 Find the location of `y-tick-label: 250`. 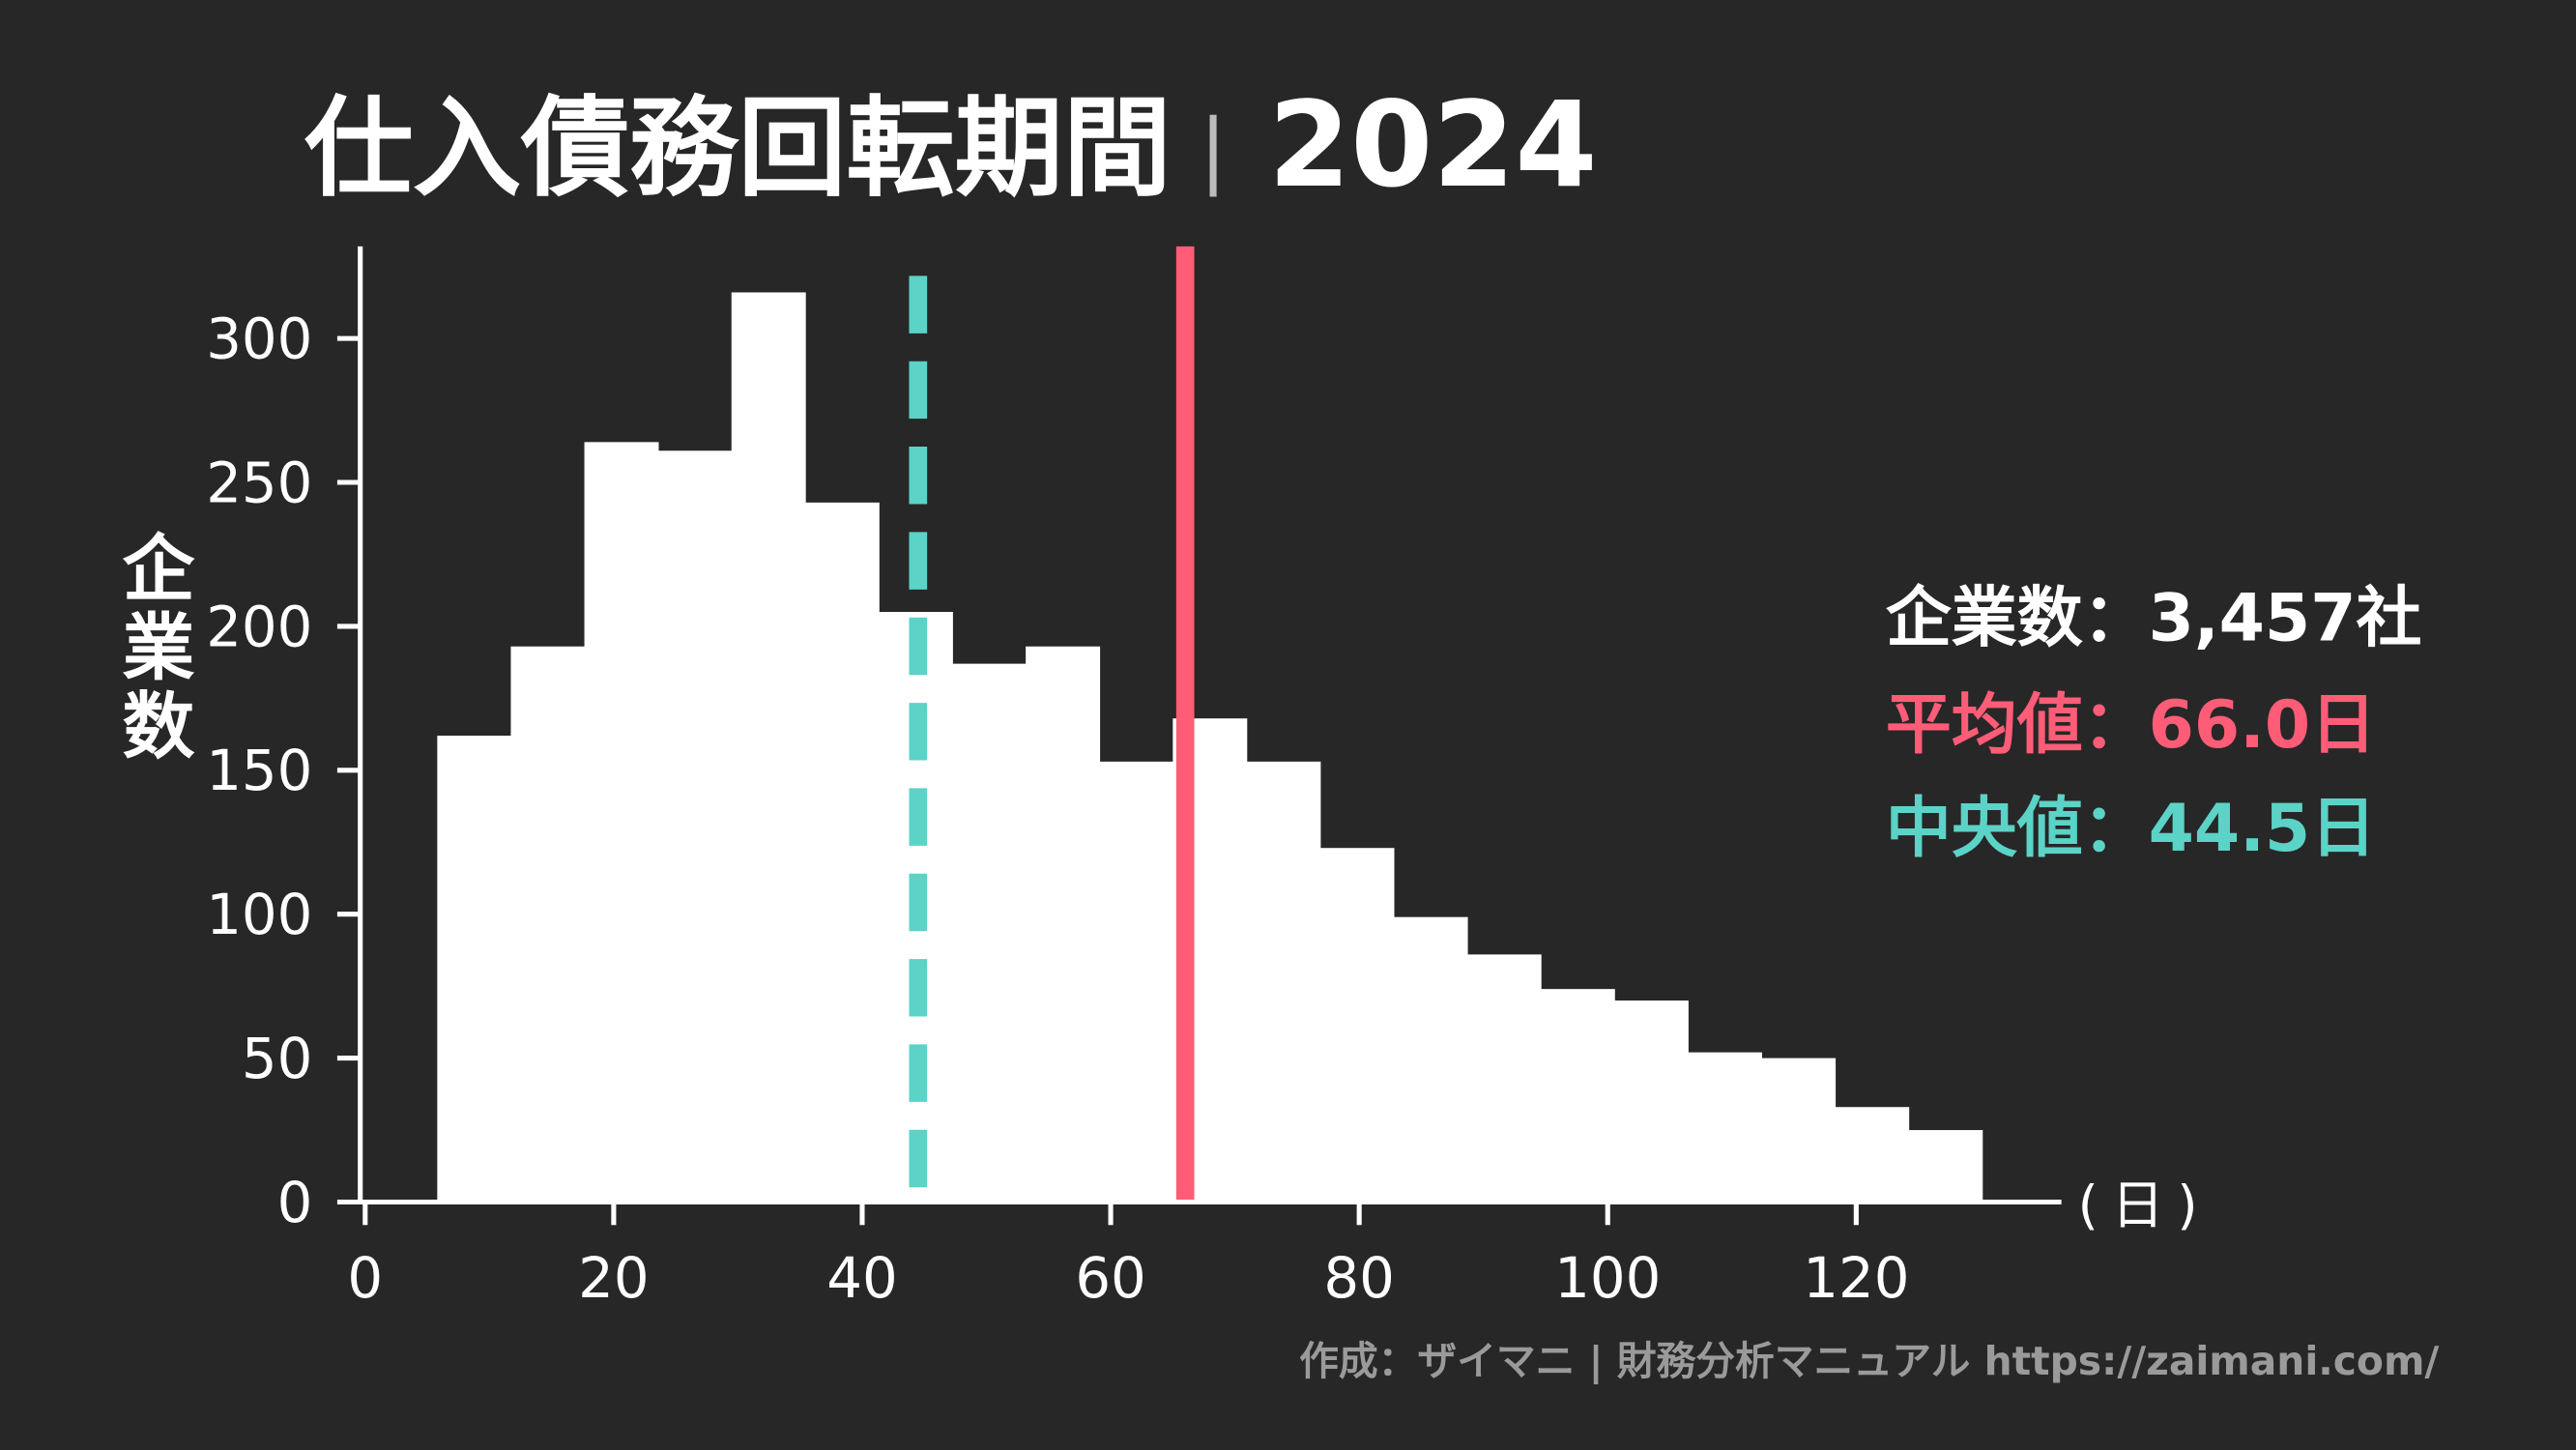

y-tick-label: 250 is located at coordinates (259, 483).